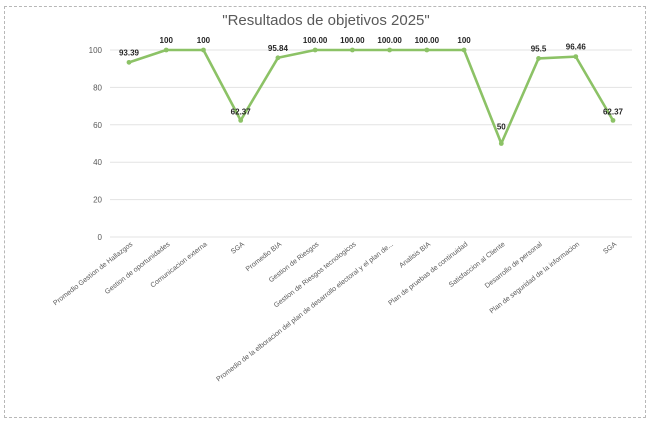 This screenshot has height=425, width=652. Describe the element at coordinates (501, 127) in the screenshot. I see `data-label: 50` at that location.